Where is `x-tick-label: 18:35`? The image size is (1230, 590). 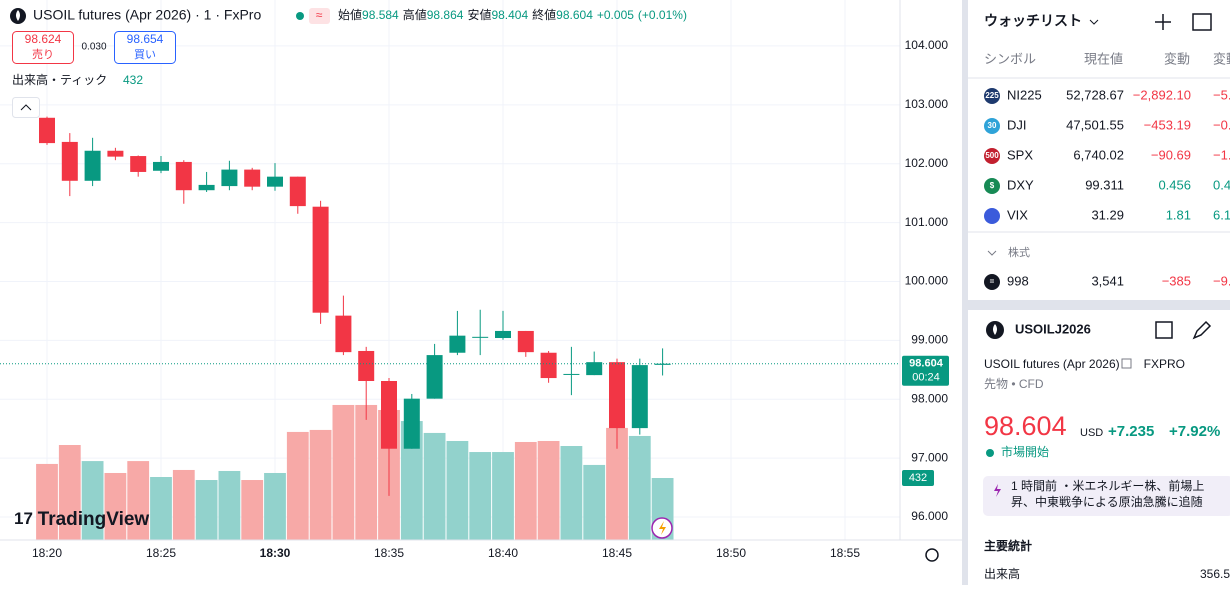 x-tick-label: 18:35 is located at coordinates (389, 553).